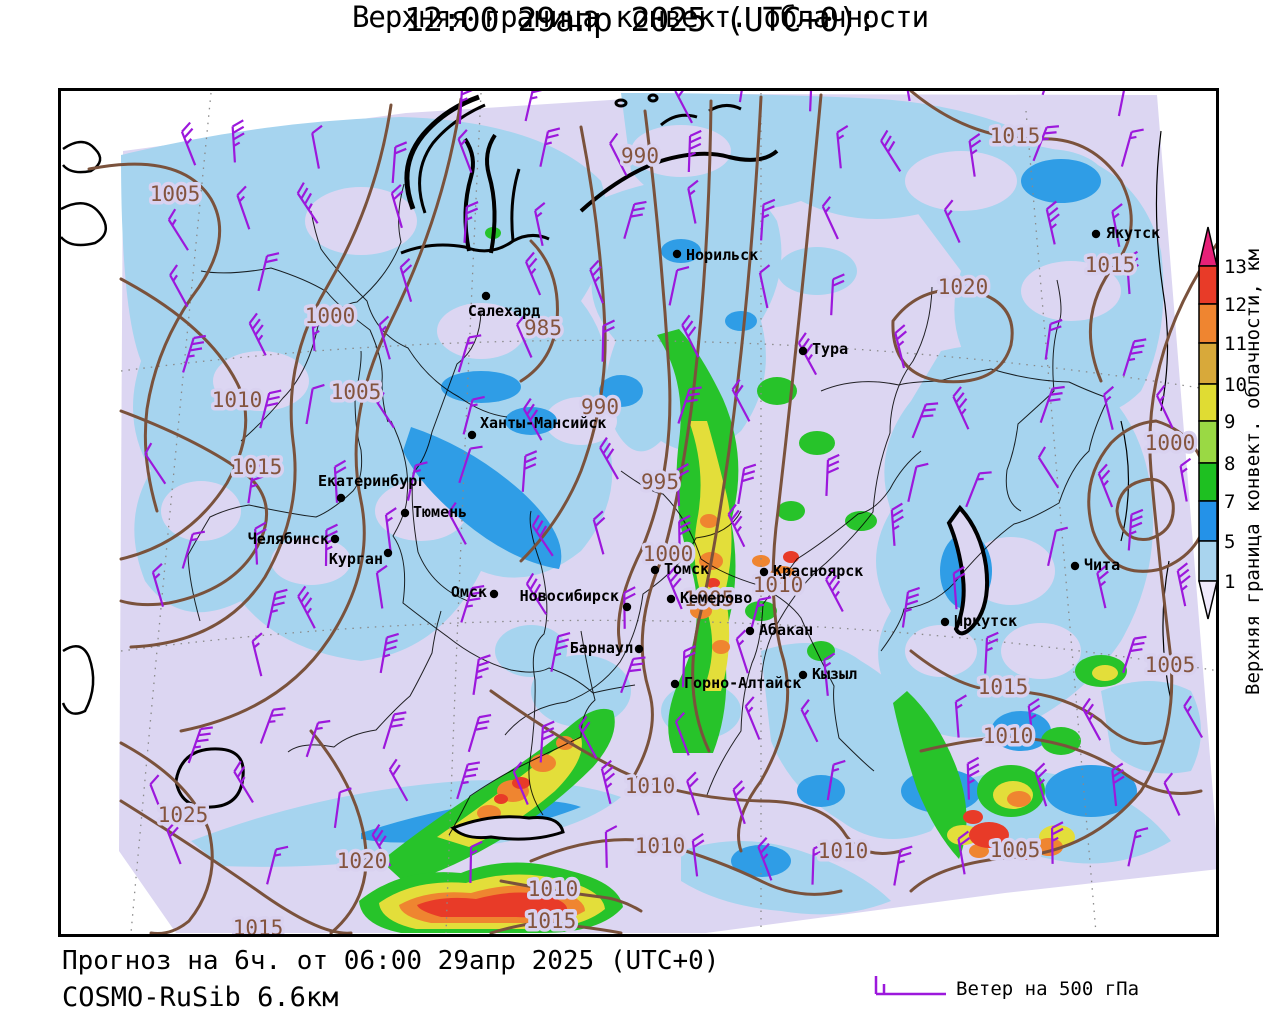 Image resolution: width=1280 pixels, height=1024 pixels. What do you see at coordinates (1229, 542) in the screenshot?
I see `colorbar-tick: 5` at bounding box center [1229, 542].